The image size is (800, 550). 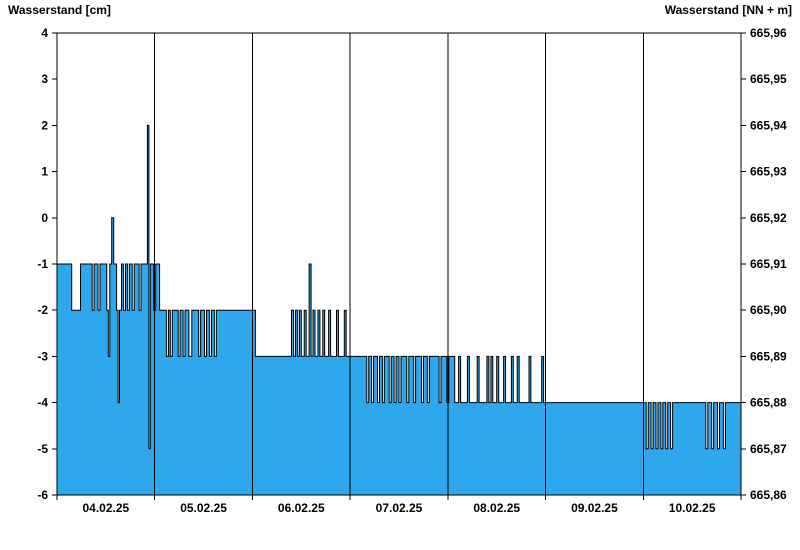 I want to click on right-axis-tick-label: 665,88, so click(x=768, y=403).